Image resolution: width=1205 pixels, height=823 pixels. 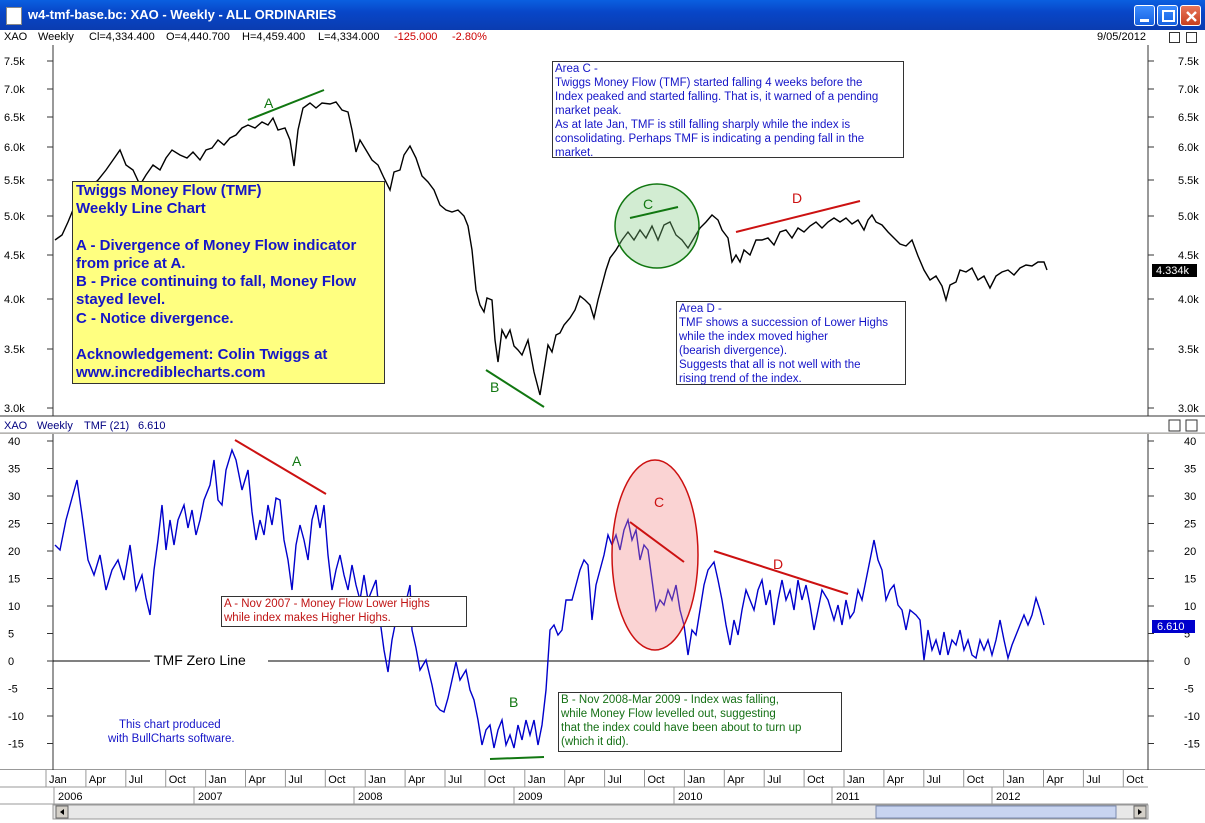 I want to click on panel-close-button, so click(x=1191, y=37).